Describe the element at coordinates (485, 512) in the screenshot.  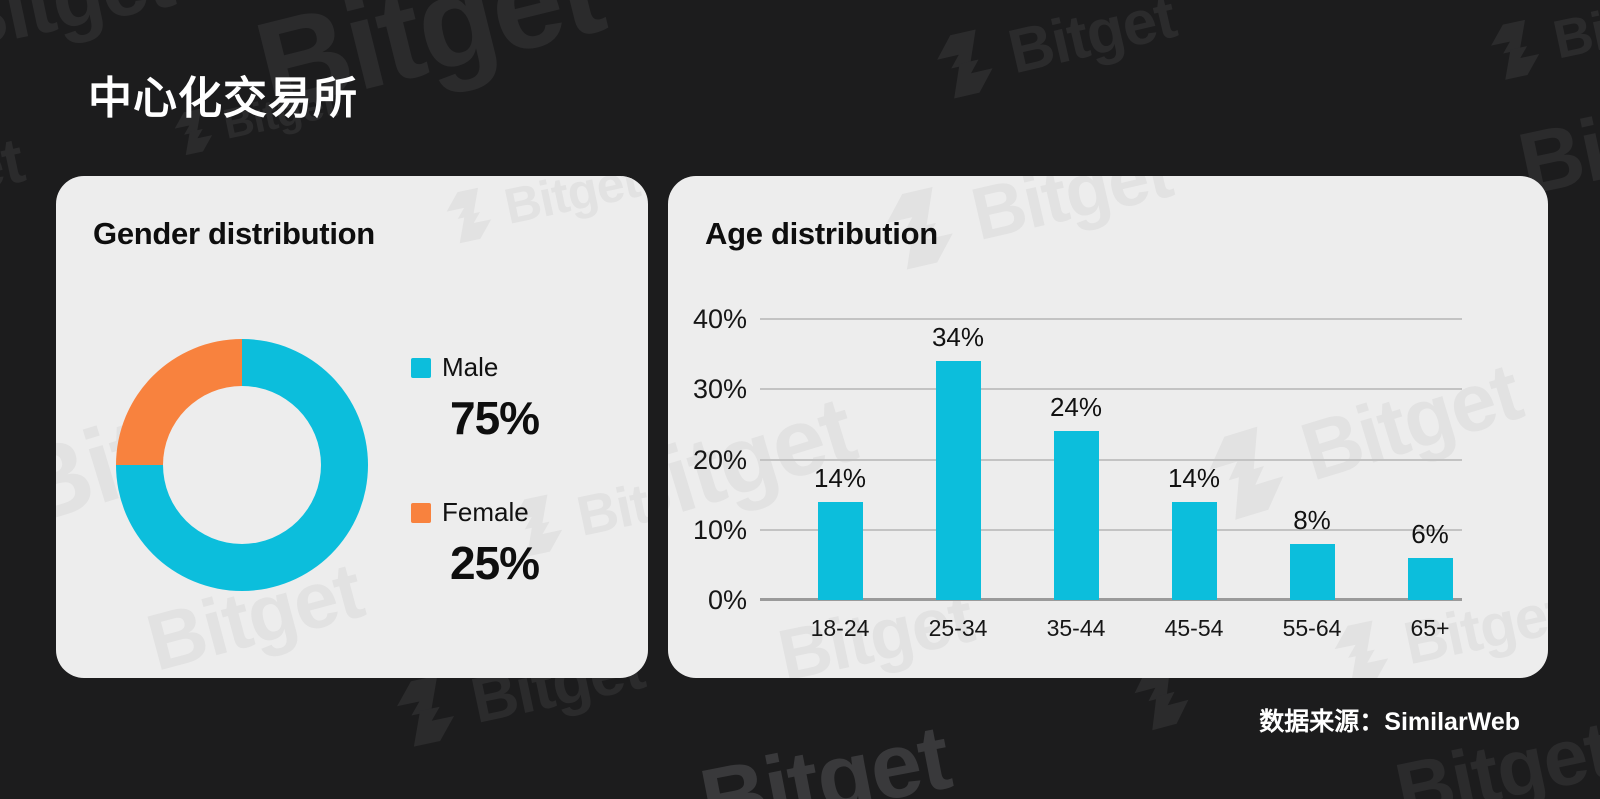
I see `female-label: Female` at that location.